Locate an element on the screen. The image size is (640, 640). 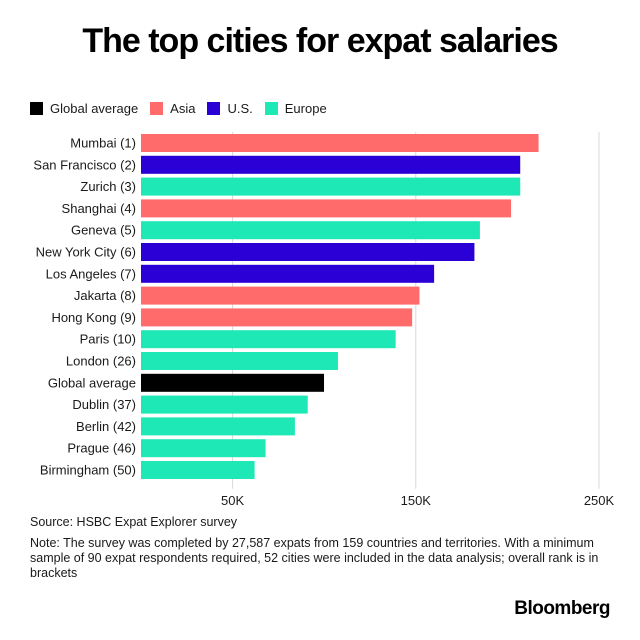
x-tick-label-2: 250K is located at coordinates (599, 500).